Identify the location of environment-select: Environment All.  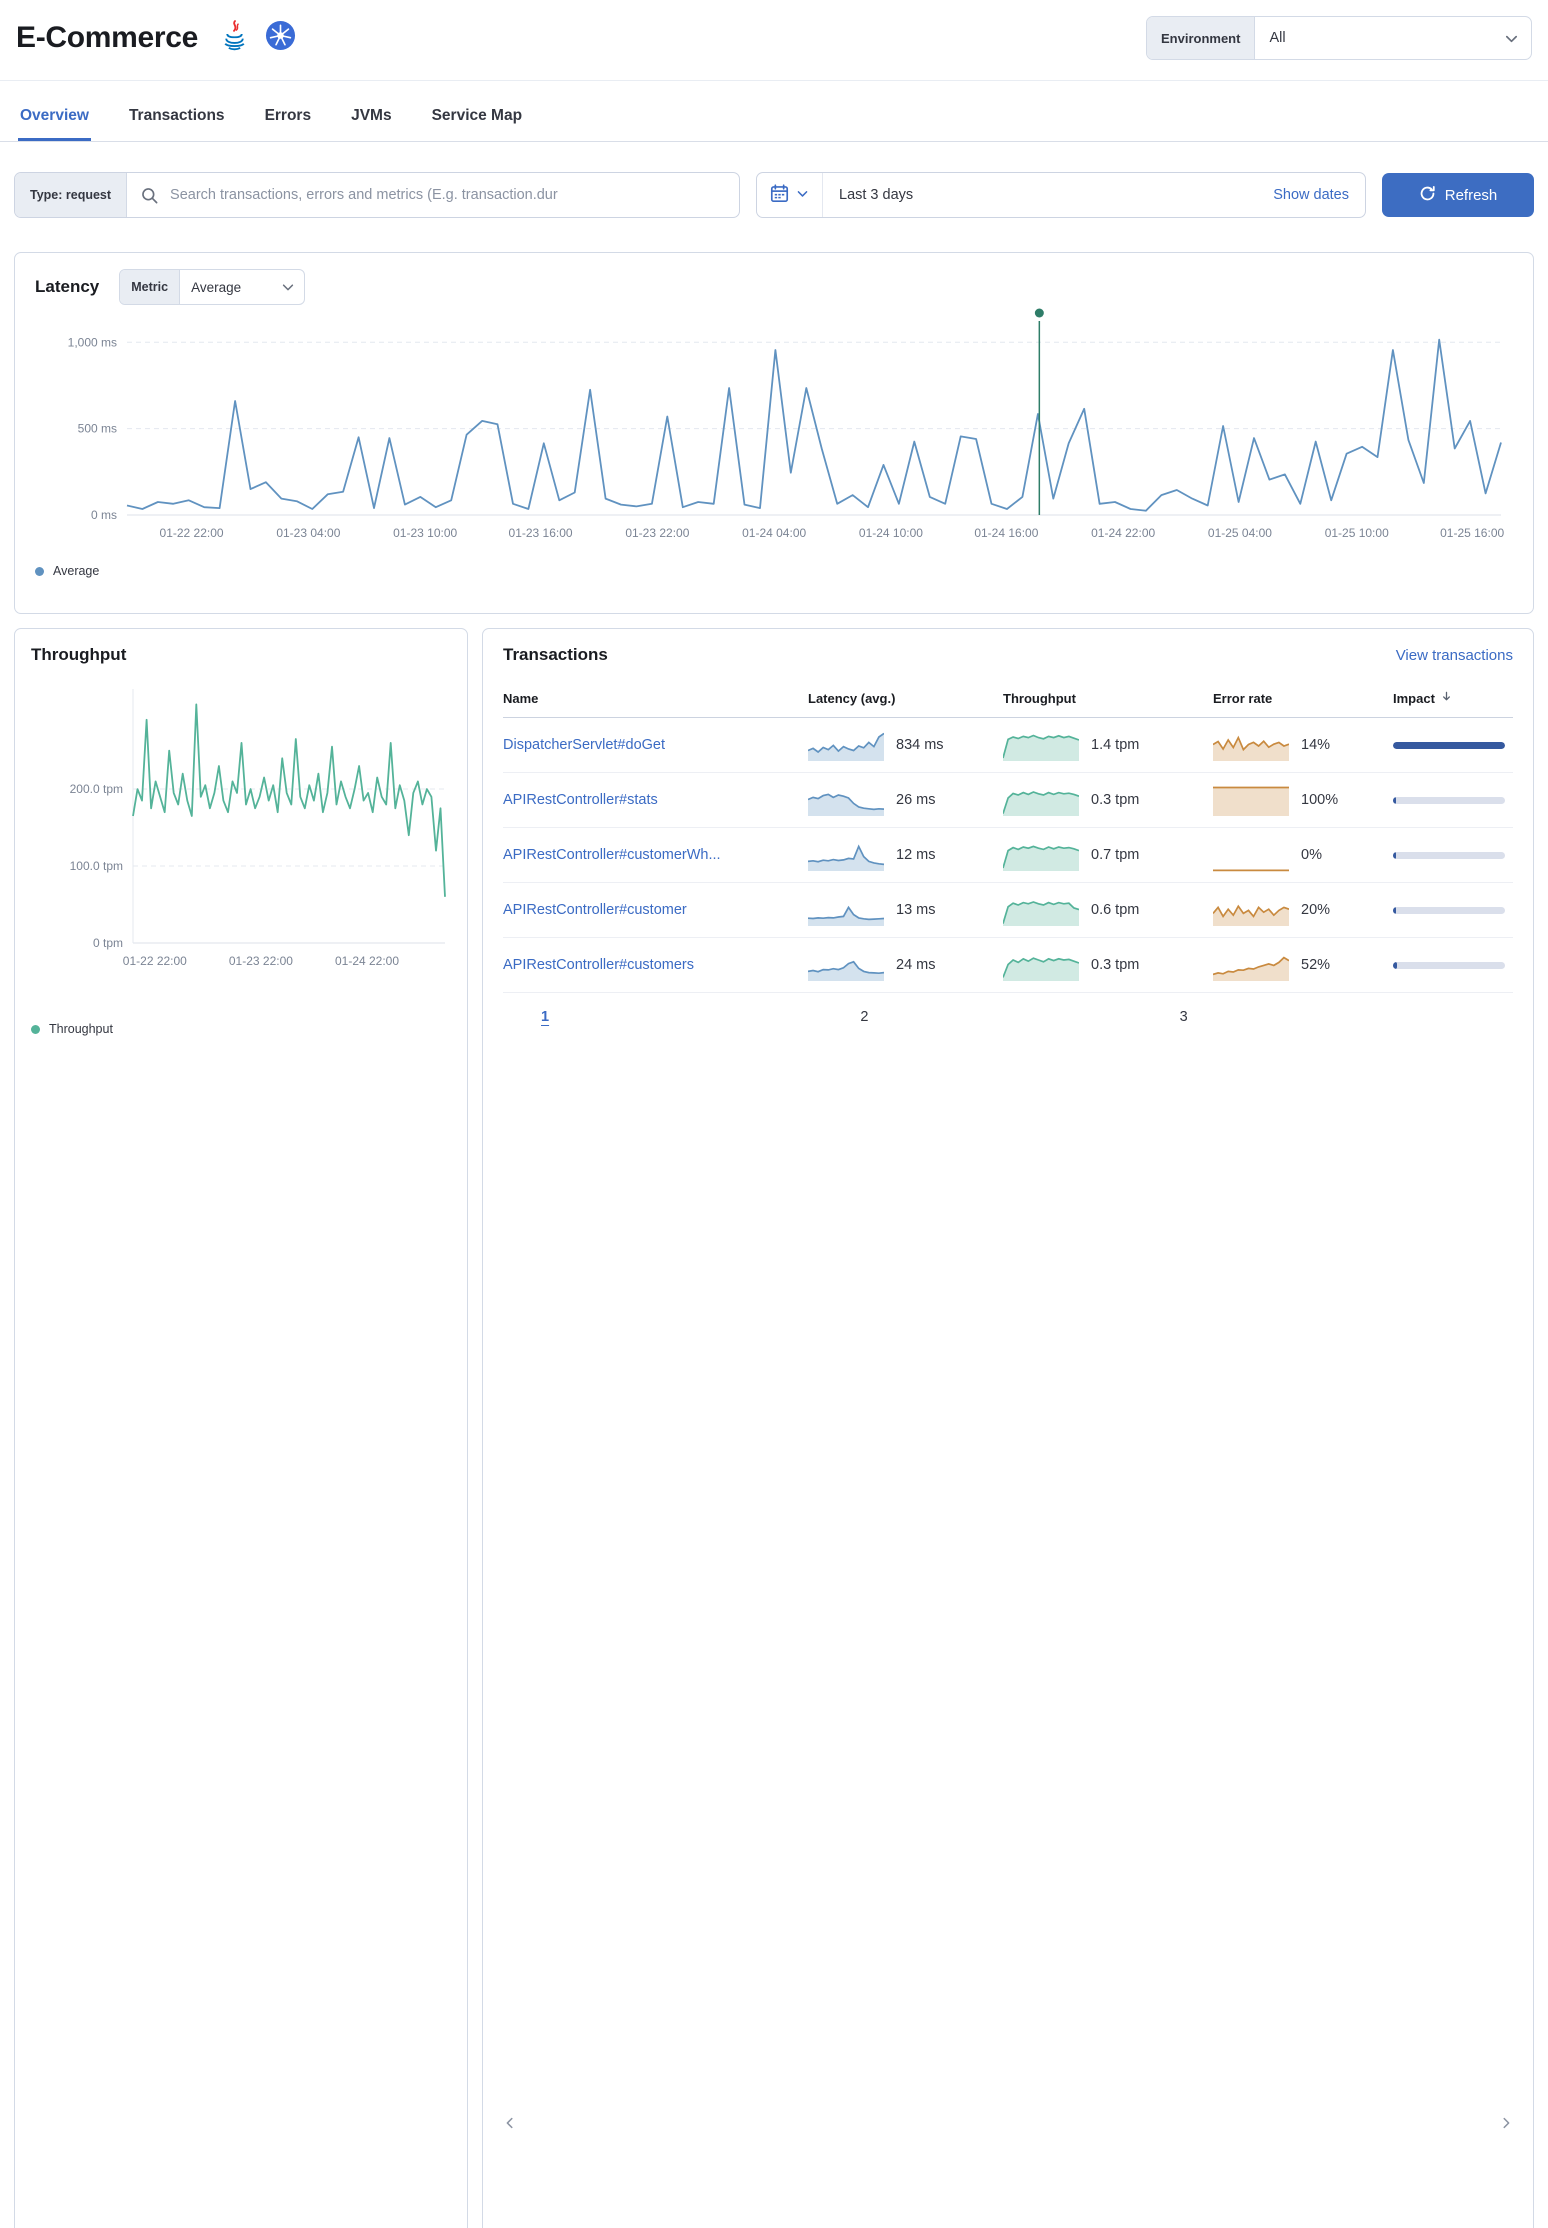
(1339, 38).